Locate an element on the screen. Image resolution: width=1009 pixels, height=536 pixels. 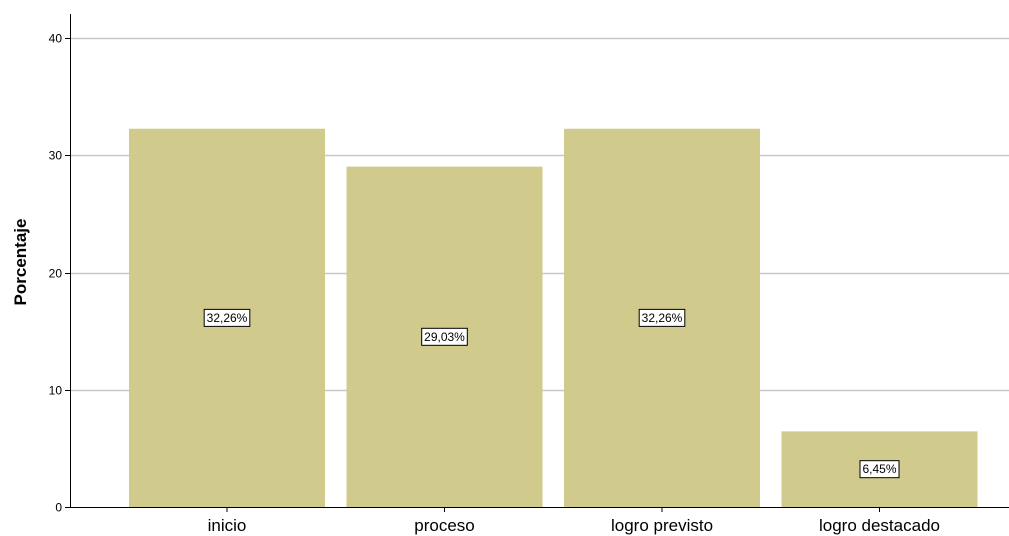
x-tick-label: logro destacado is located at coordinates (879, 525).